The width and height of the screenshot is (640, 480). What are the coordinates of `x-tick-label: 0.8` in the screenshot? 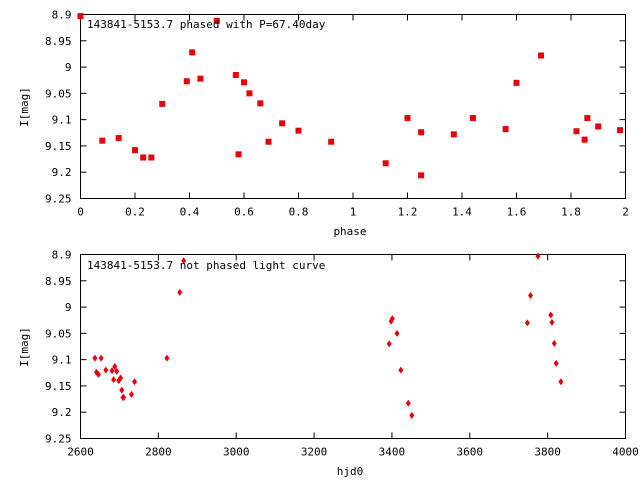 It's located at (299, 212).